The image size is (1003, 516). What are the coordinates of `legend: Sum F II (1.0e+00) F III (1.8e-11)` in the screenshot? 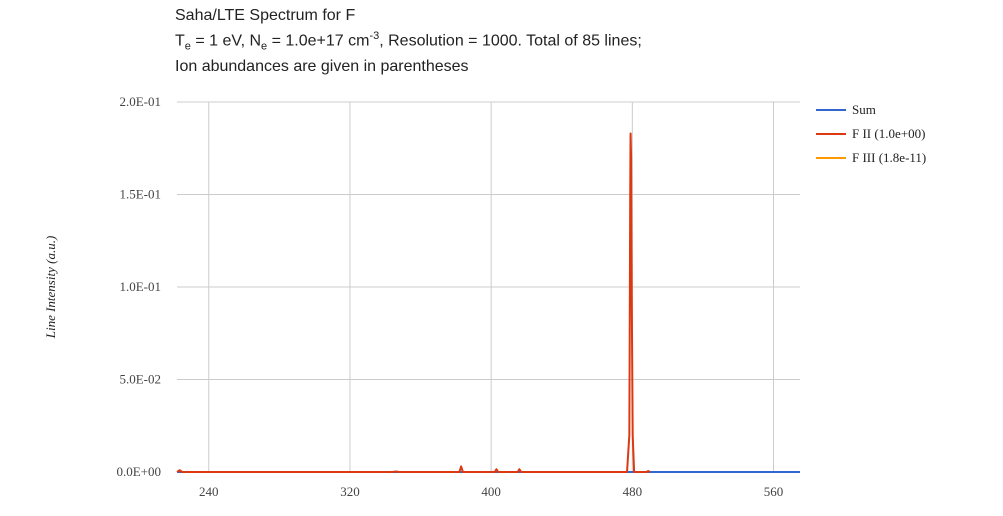 It's located at (871, 133).